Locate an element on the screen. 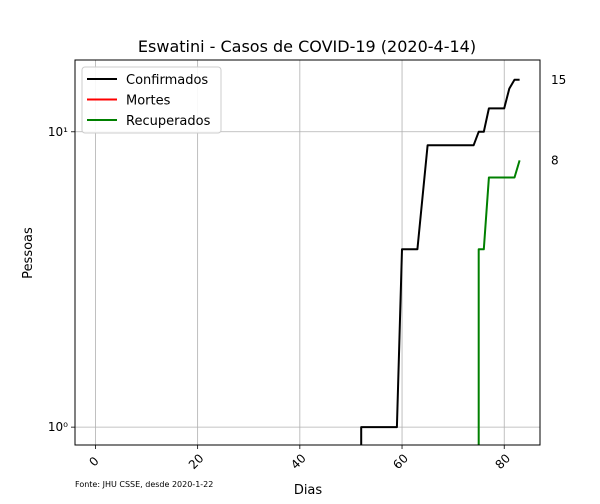 The width and height of the screenshot is (600, 504). end-value-label: 8 is located at coordinates (555, 160).